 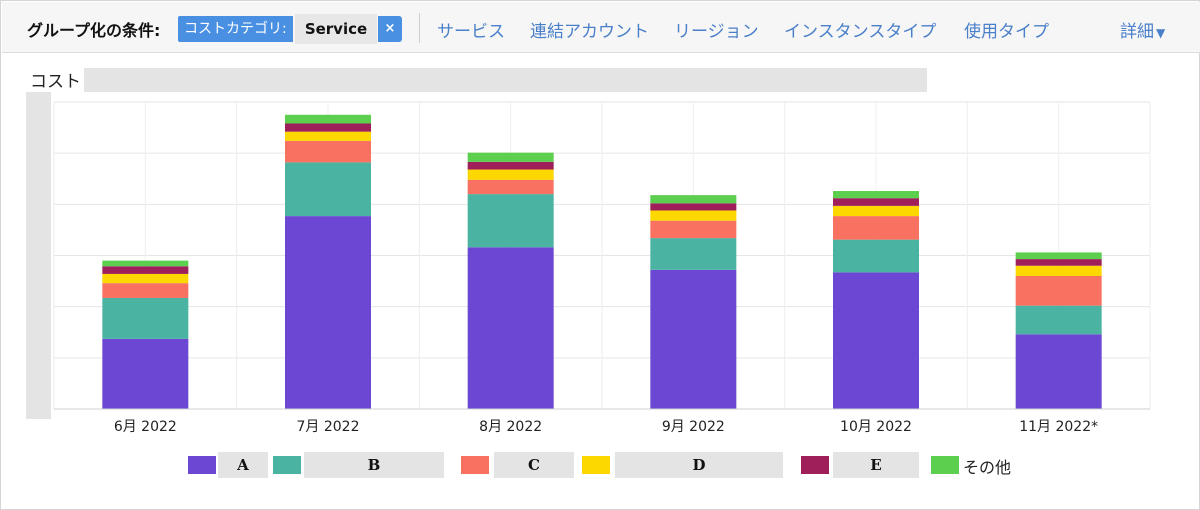 I want to click on redacted-y-axis-ticks, so click(x=38, y=255).